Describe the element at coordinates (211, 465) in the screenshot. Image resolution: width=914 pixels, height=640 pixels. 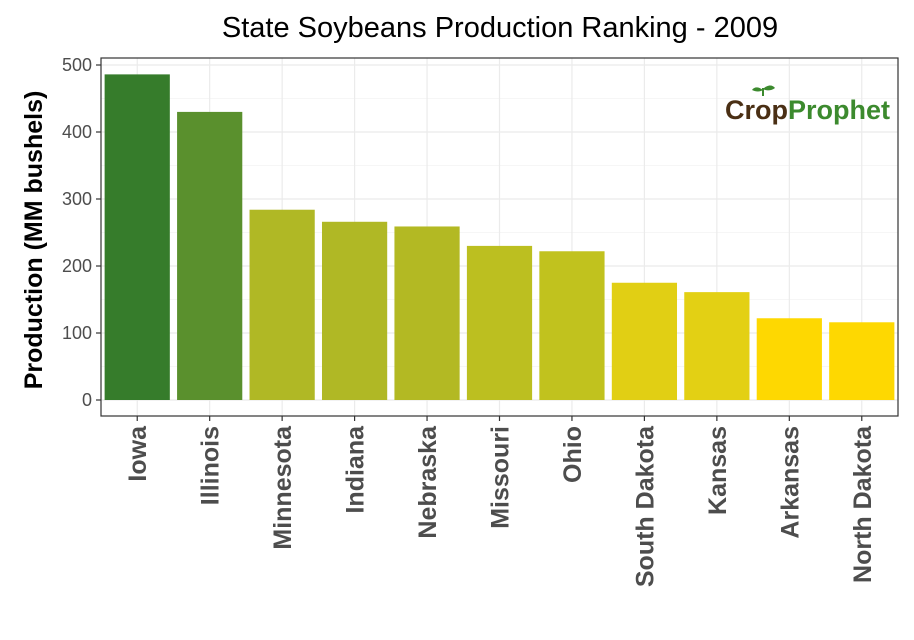
I see `x-tick-label: Illinois` at that location.